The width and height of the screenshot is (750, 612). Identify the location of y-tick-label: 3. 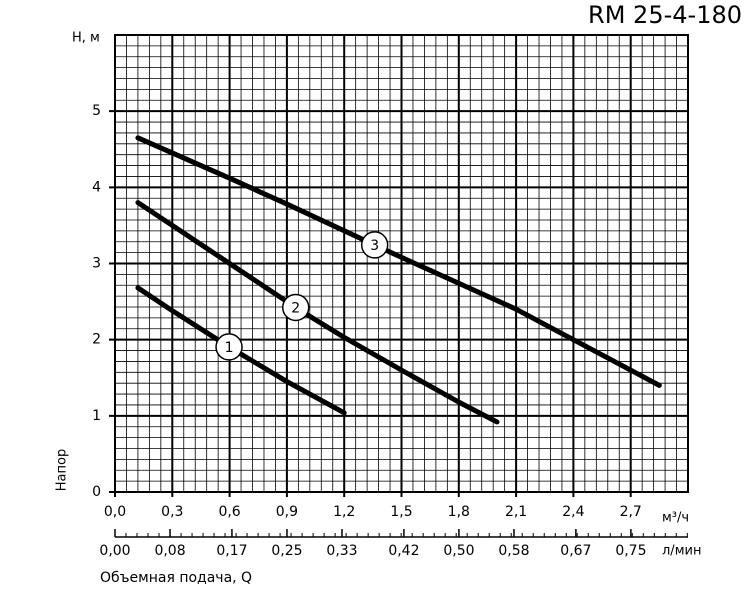
(96, 264).